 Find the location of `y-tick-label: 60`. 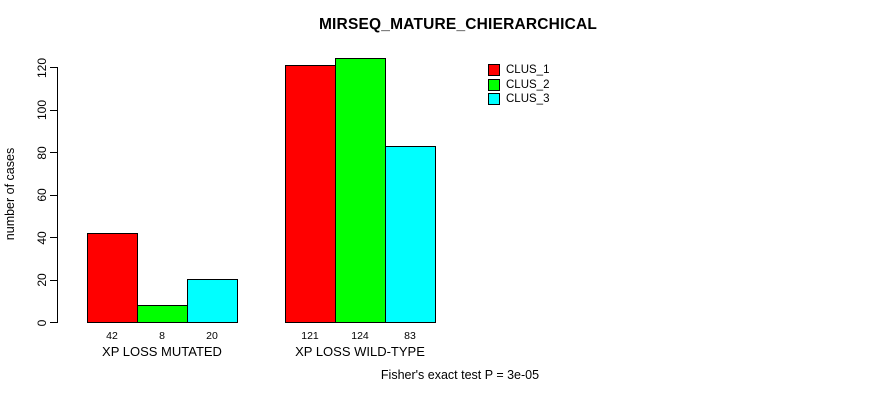

y-tick-label: 60 is located at coordinates (42, 195).